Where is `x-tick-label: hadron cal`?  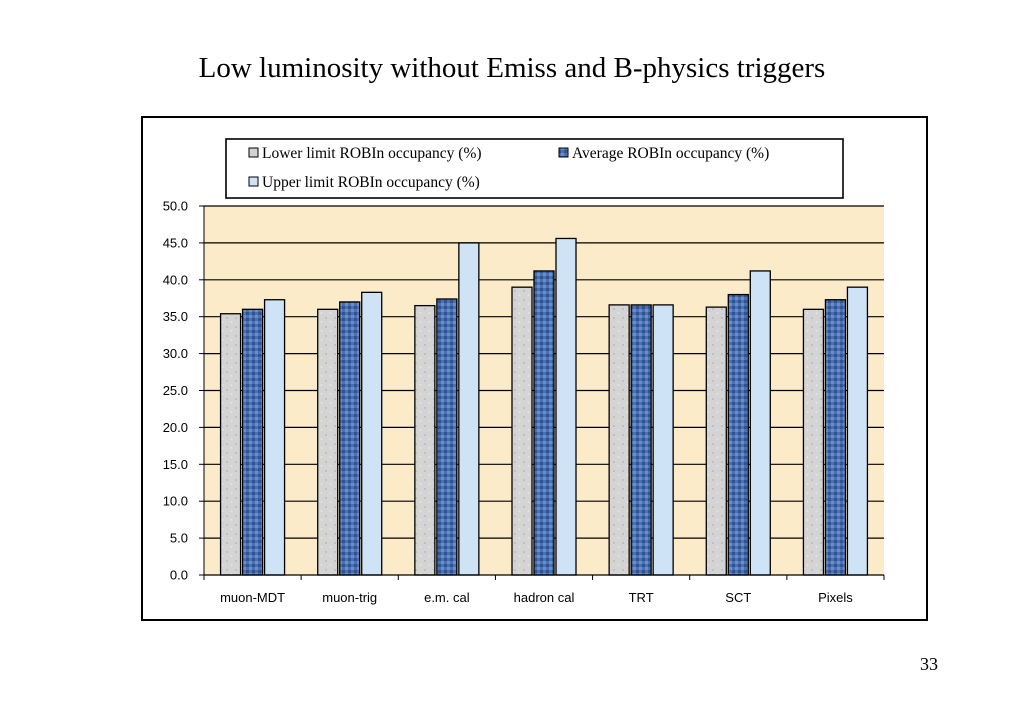 x-tick-label: hadron cal is located at coordinates (544, 597).